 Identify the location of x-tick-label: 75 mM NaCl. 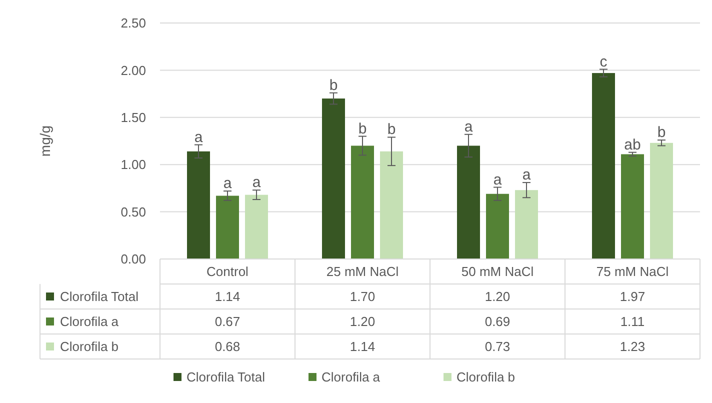
(632, 272).